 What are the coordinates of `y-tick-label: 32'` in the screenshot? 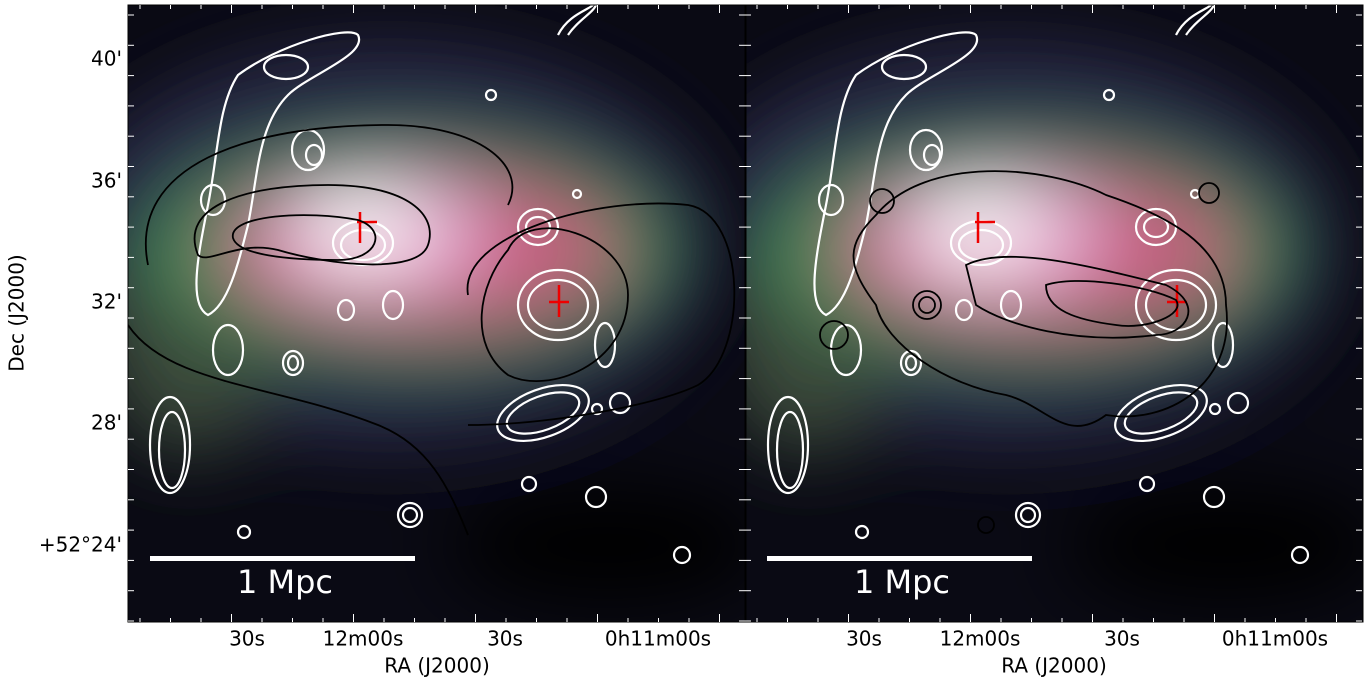 It's located at (106, 302).